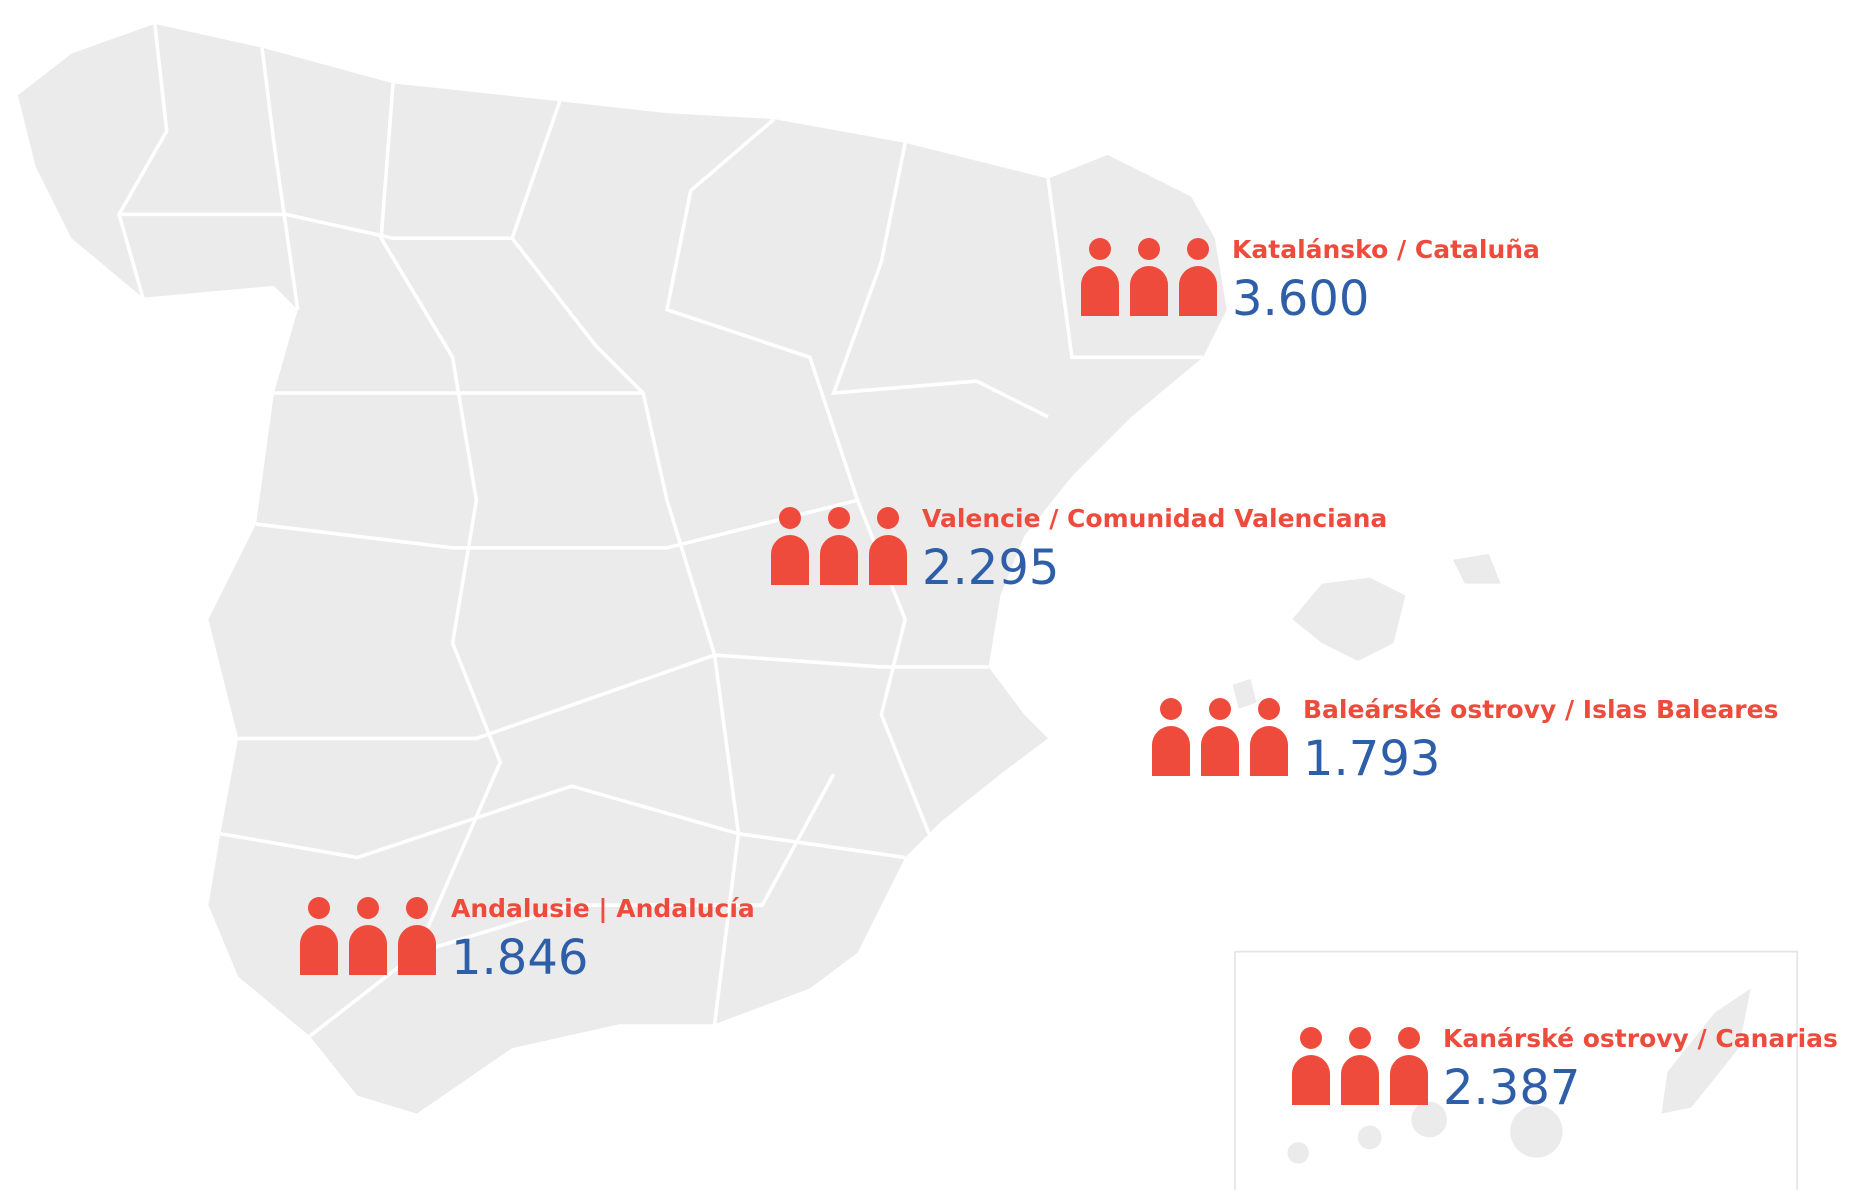  Describe the element at coordinates (519, 958) in the screenshot. I see `region-value: 1.846` at that location.